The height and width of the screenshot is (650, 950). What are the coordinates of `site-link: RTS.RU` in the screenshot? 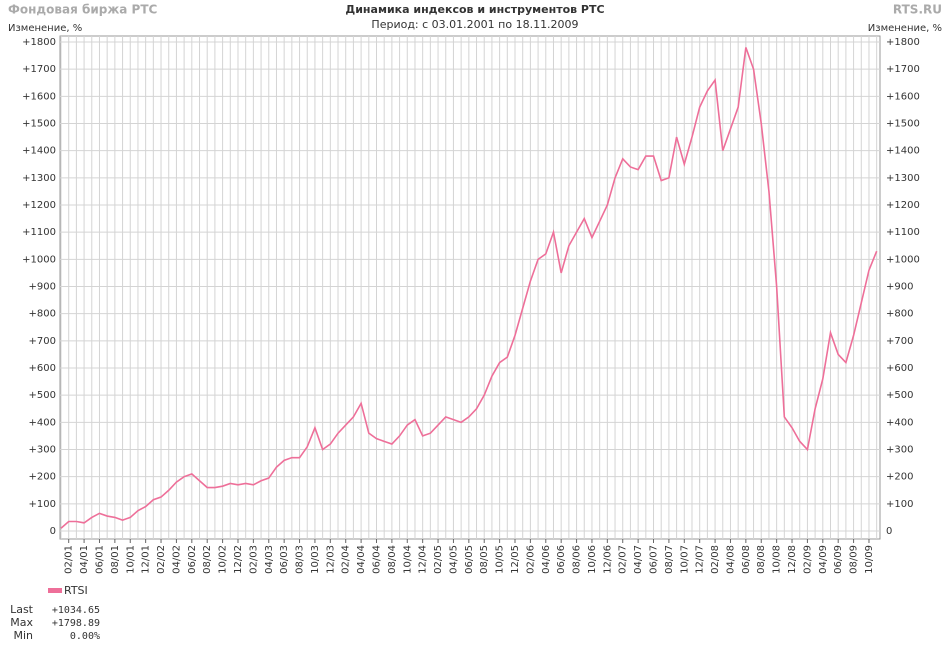 It's located at (917, 10).